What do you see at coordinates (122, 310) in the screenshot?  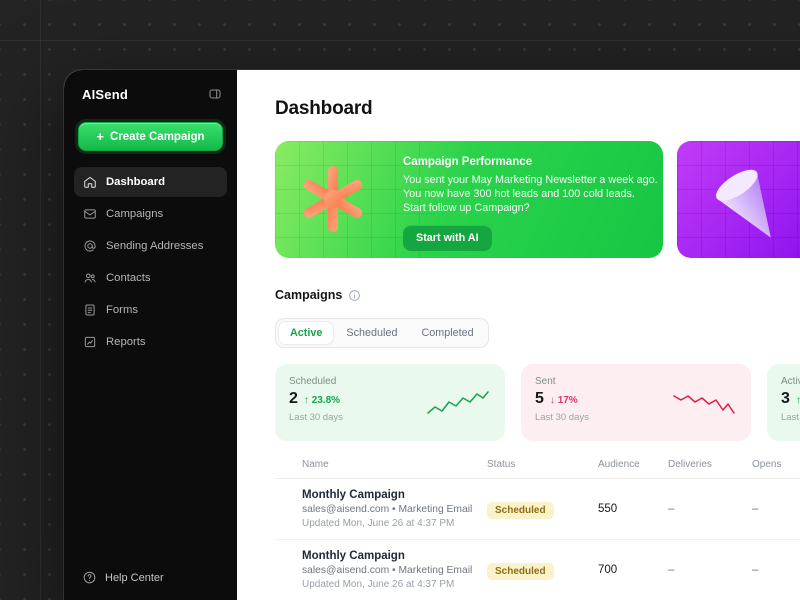 I see `sidebar-item-label: Forms` at bounding box center [122, 310].